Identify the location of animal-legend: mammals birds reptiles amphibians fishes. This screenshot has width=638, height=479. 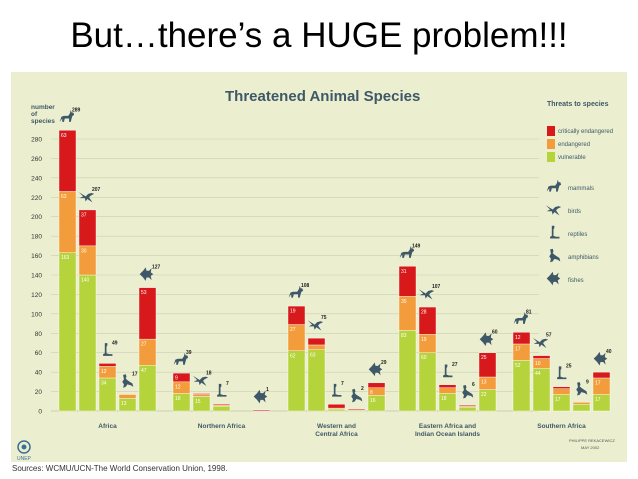
(572, 232).